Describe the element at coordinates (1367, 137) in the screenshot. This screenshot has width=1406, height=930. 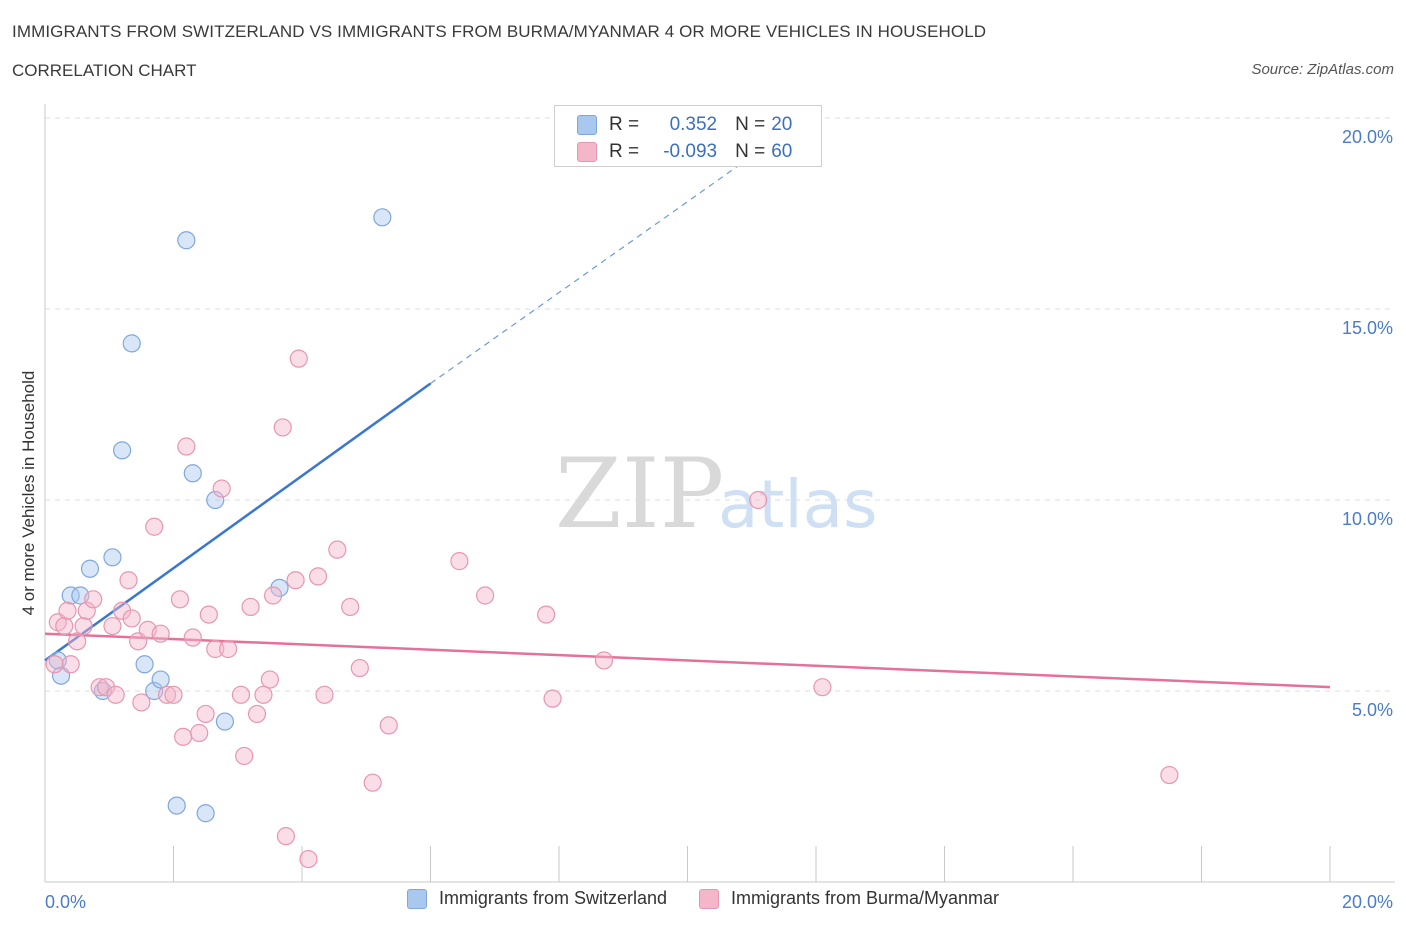
I see `y-tick-label: 20.0%` at that location.